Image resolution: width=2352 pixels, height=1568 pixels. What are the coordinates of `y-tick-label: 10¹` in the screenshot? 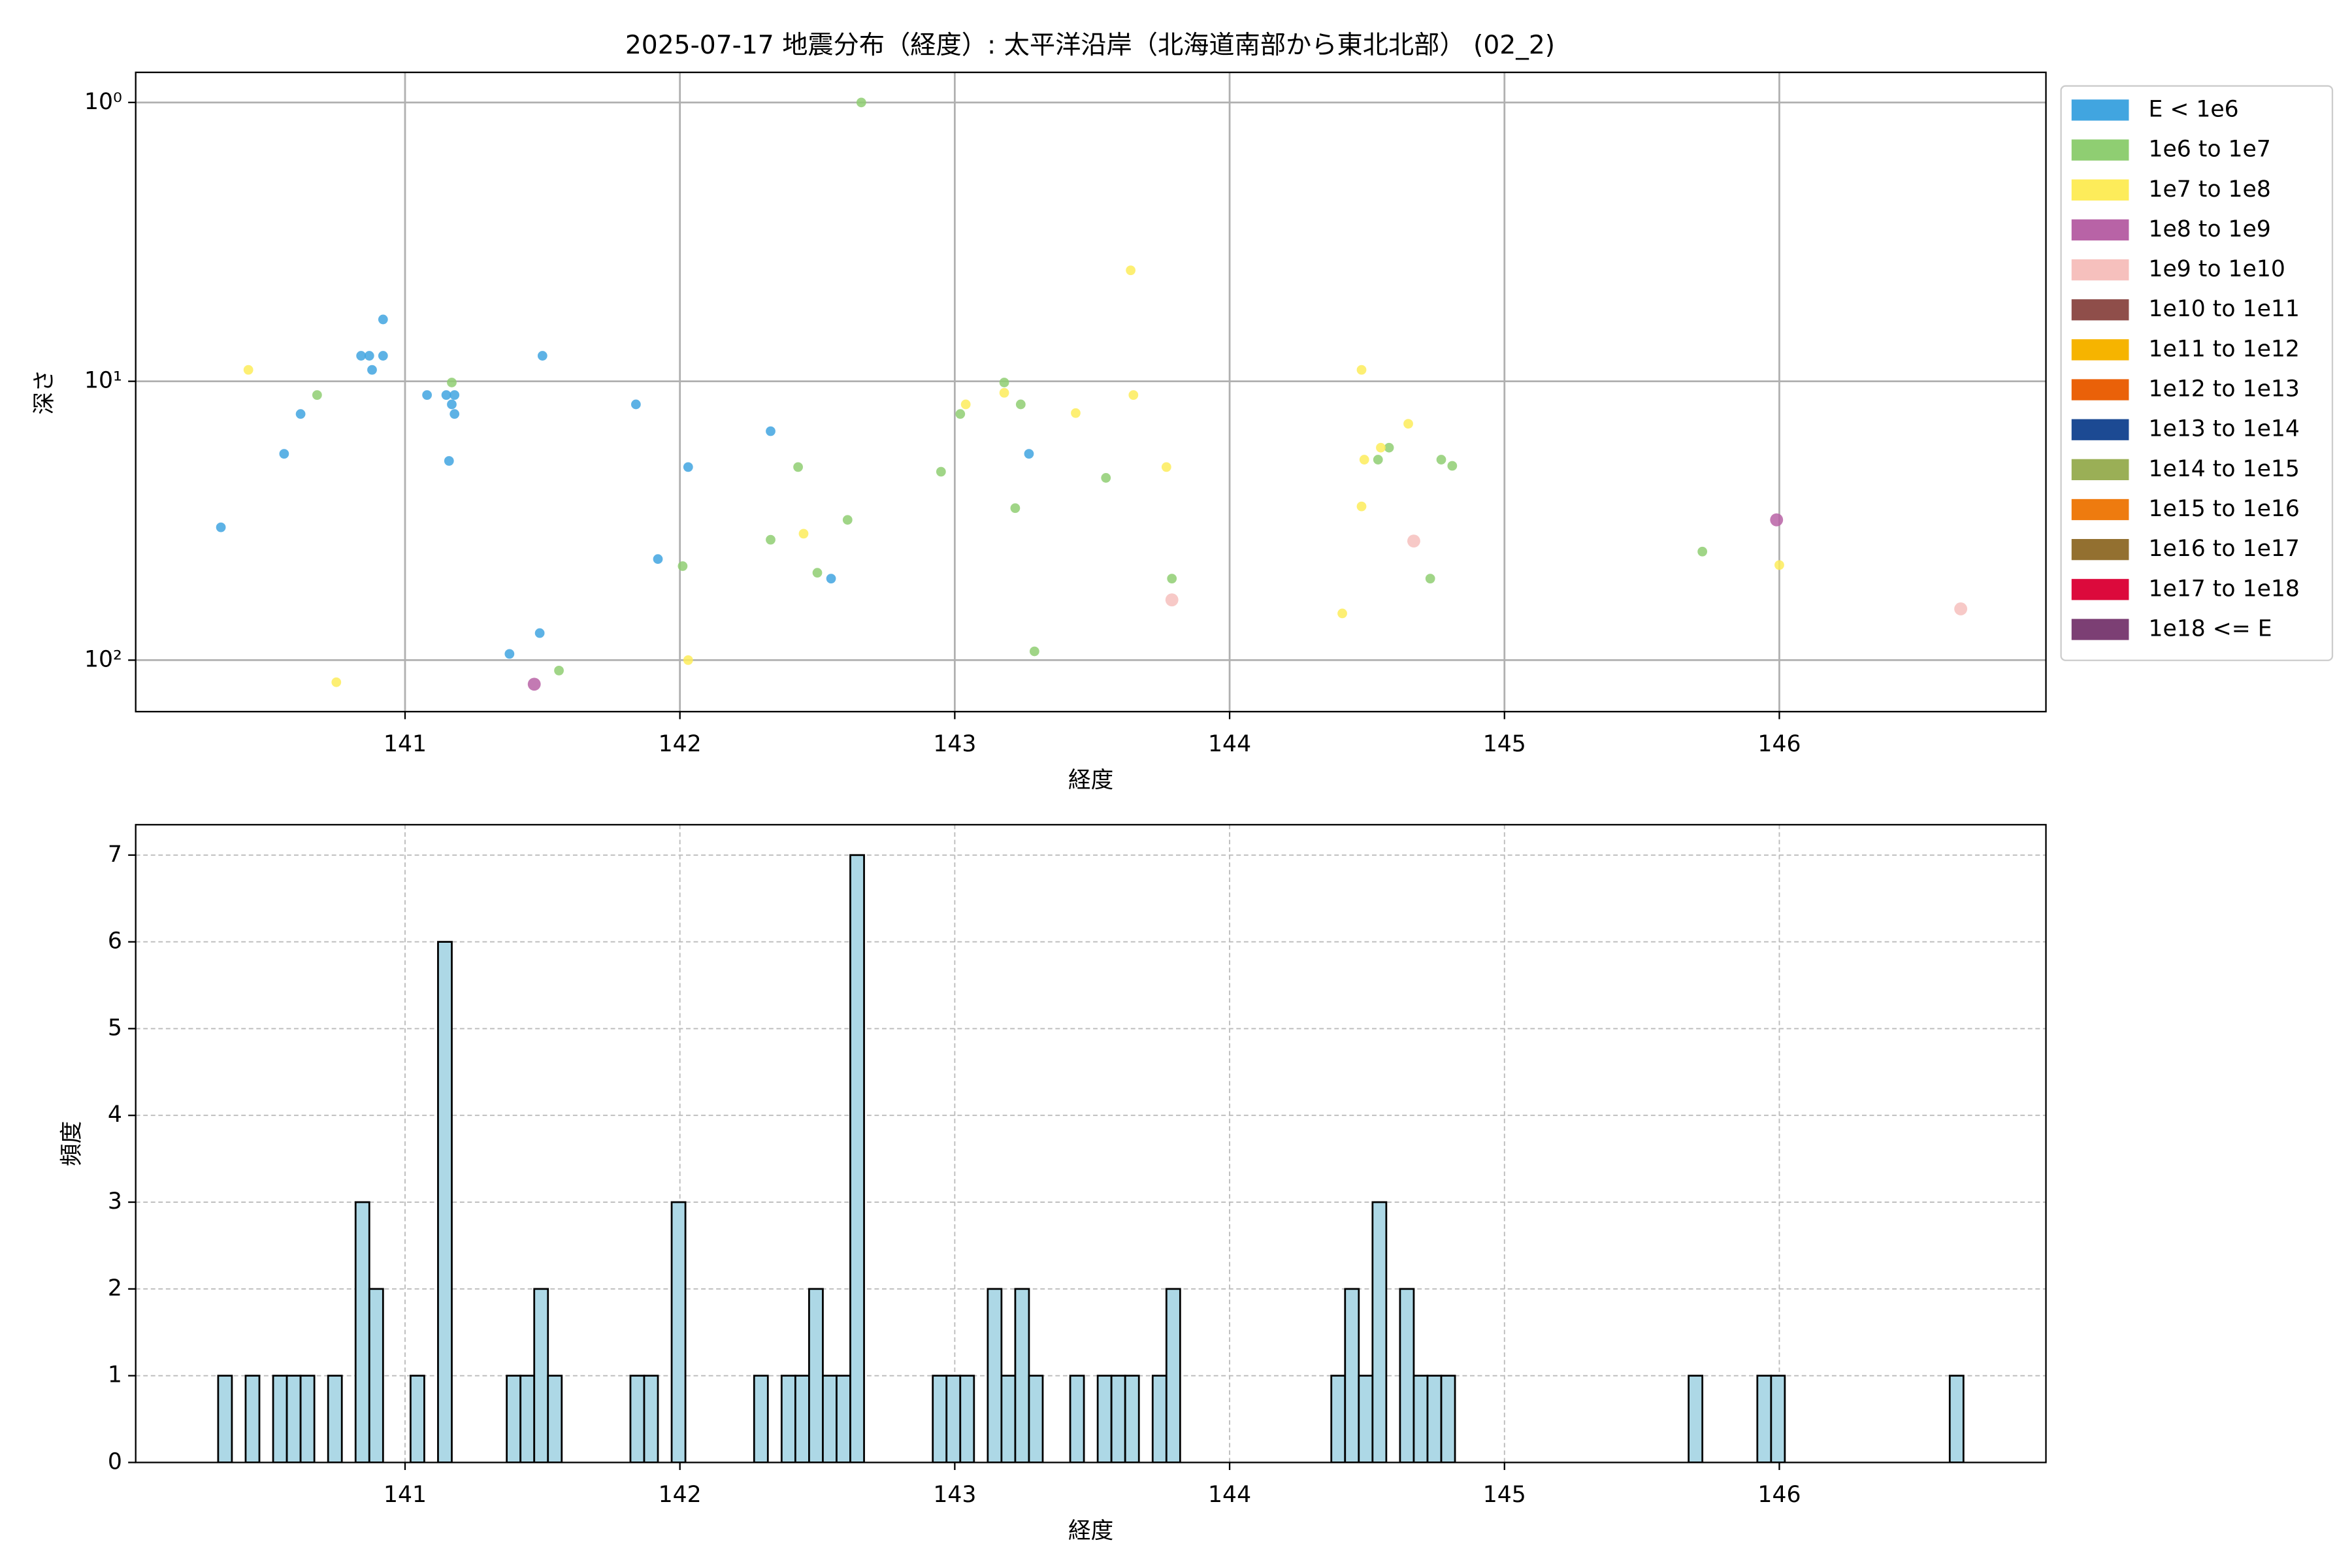 It's located at (103, 381).